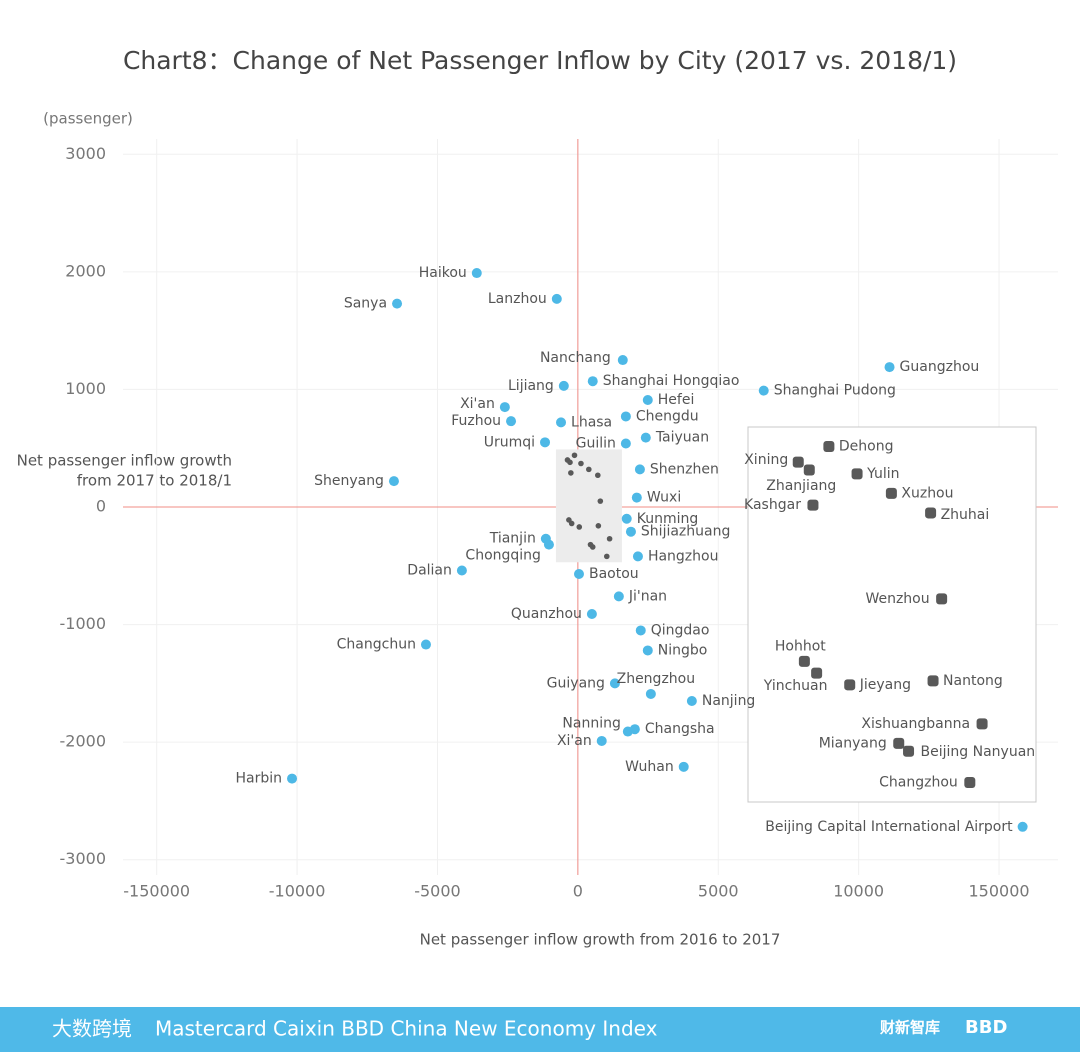 The width and height of the screenshot is (1080, 1052). I want to click on point-label: Ningbo, so click(683, 650).